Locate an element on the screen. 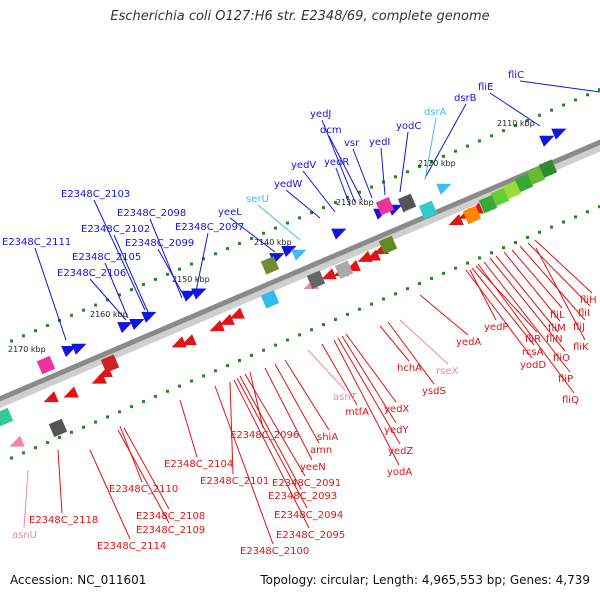  gene-label: yodC is located at coordinates (408, 126).